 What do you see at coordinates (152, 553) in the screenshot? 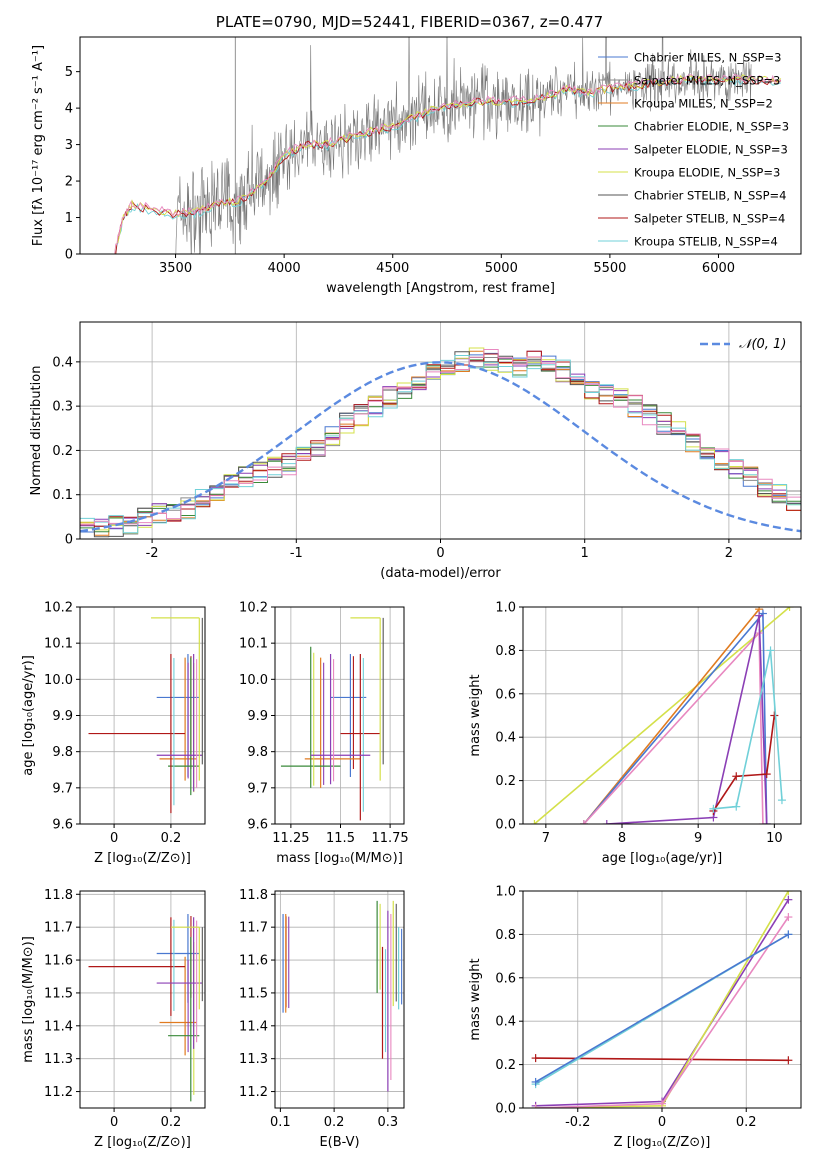
I see `x-tick-label: -2` at bounding box center [152, 553].